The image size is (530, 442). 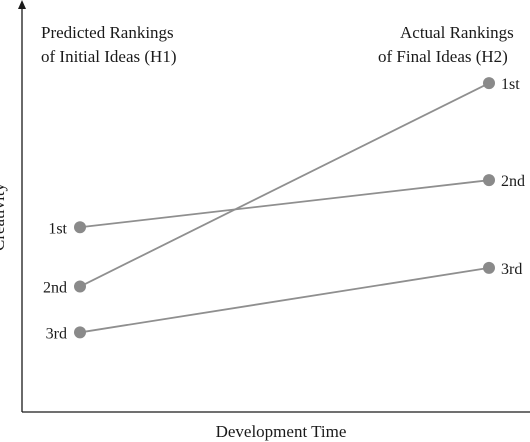 What do you see at coordinates (22, 4) in the screenshot?
I see `y-axis-arrowhead` at bounding box center [22, 4].